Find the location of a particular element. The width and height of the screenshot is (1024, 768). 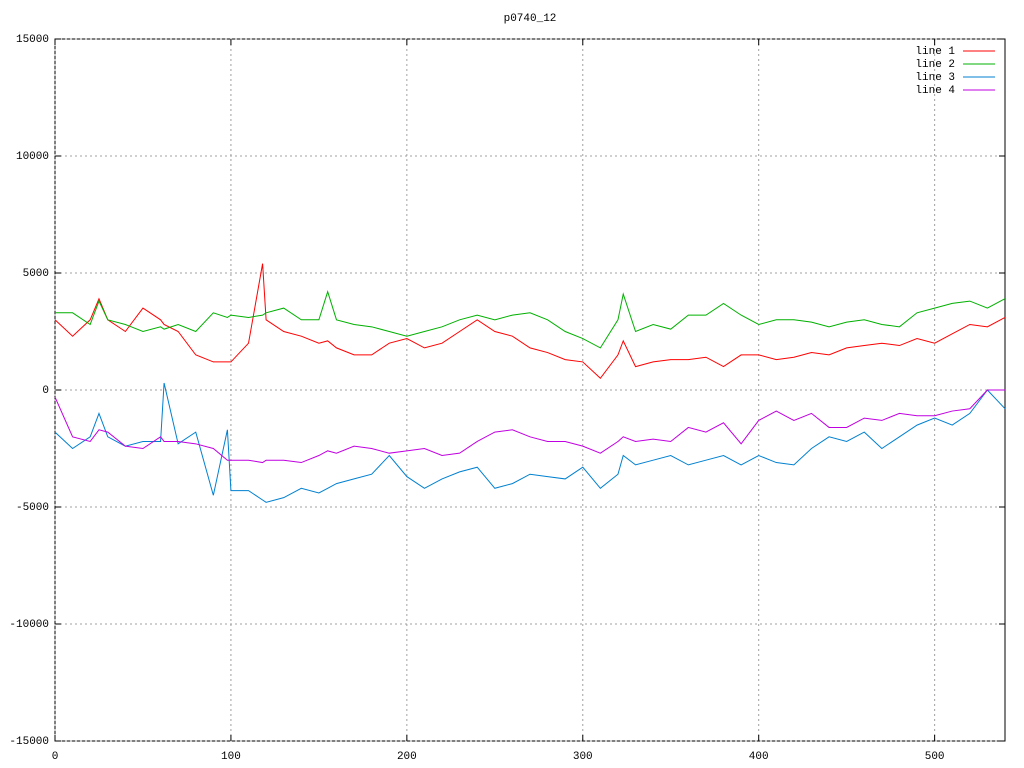

x-tick-label: 0 is located at coordinates (55, 757).